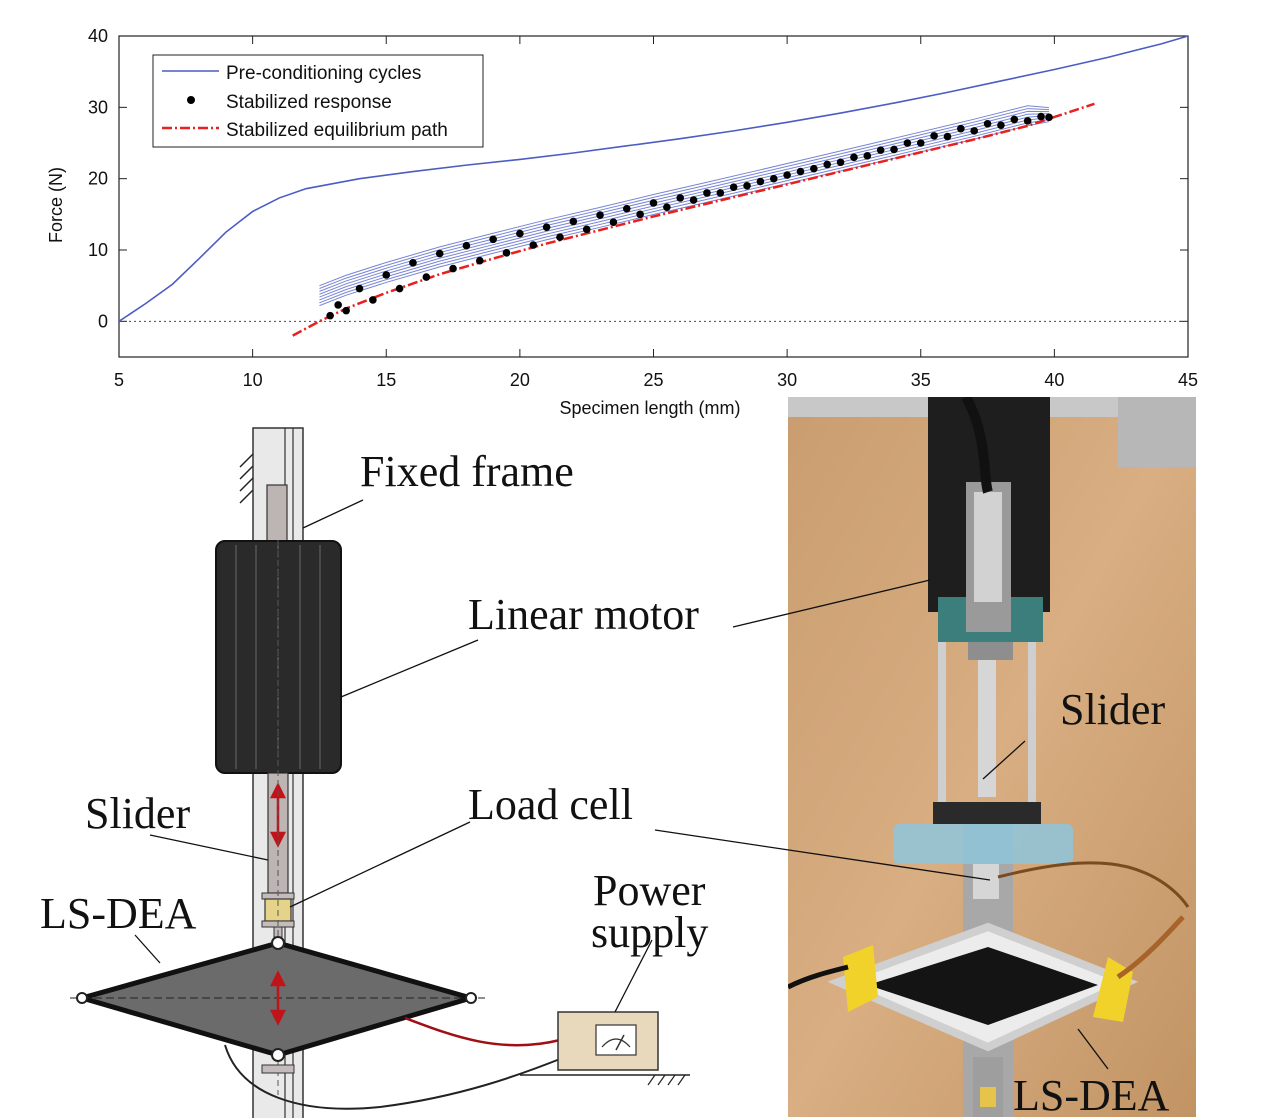  What do you see at coordinates (119, 380) in the screenshot?
I see `x-tick-label: 5` at bounding box center [119, 380].